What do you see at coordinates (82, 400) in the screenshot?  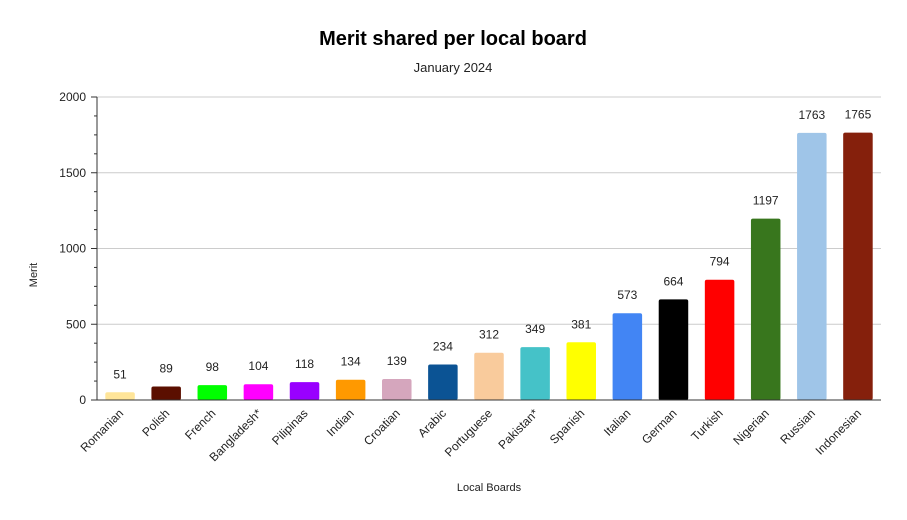 I see `y-tick-label: 0` at bounding box center [82, 400].